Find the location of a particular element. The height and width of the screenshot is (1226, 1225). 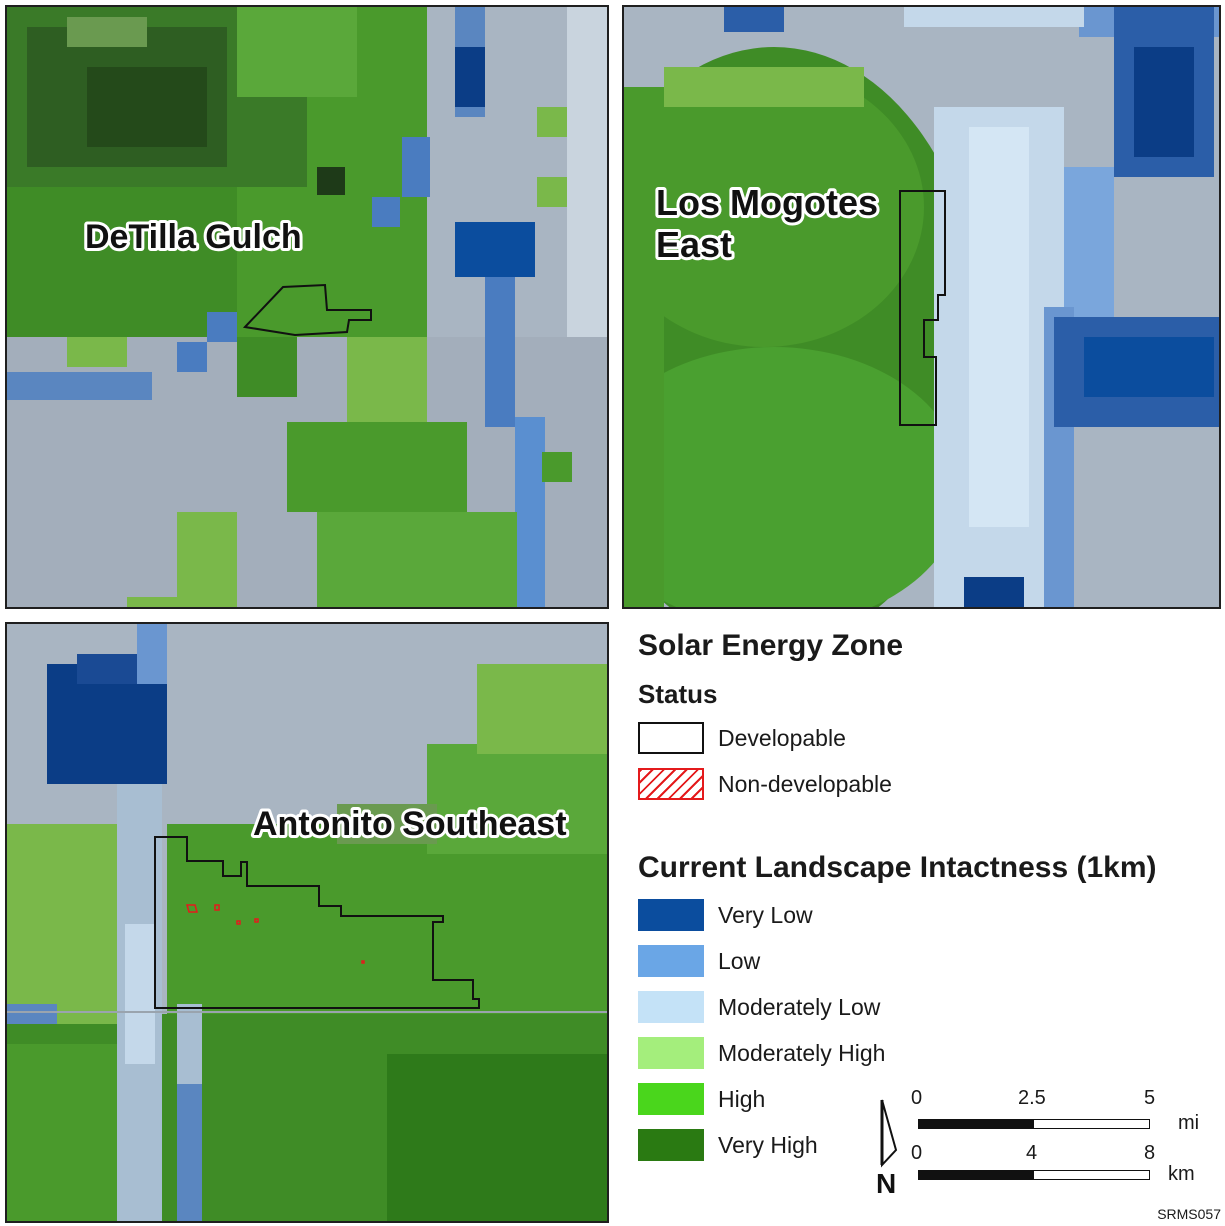

scale-mi-unit: mi is located at coordinates (1188, 1123).